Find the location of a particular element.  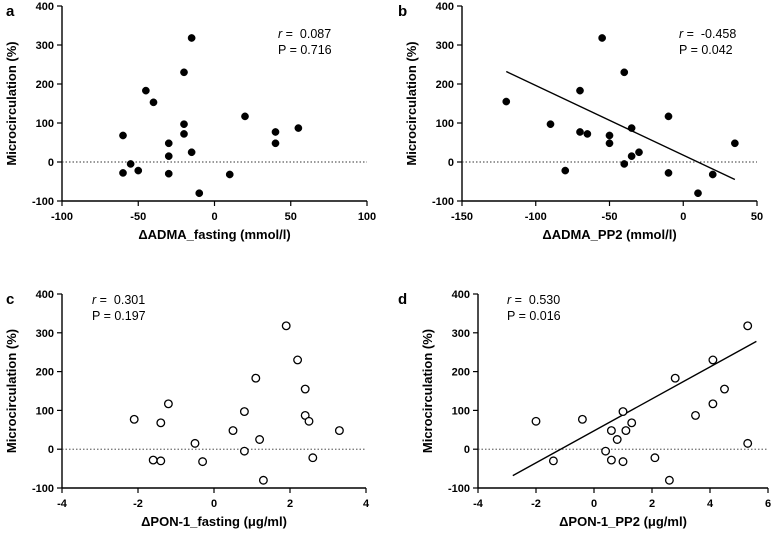

x-tick-label: 100 is located at coordinates (367, 217).